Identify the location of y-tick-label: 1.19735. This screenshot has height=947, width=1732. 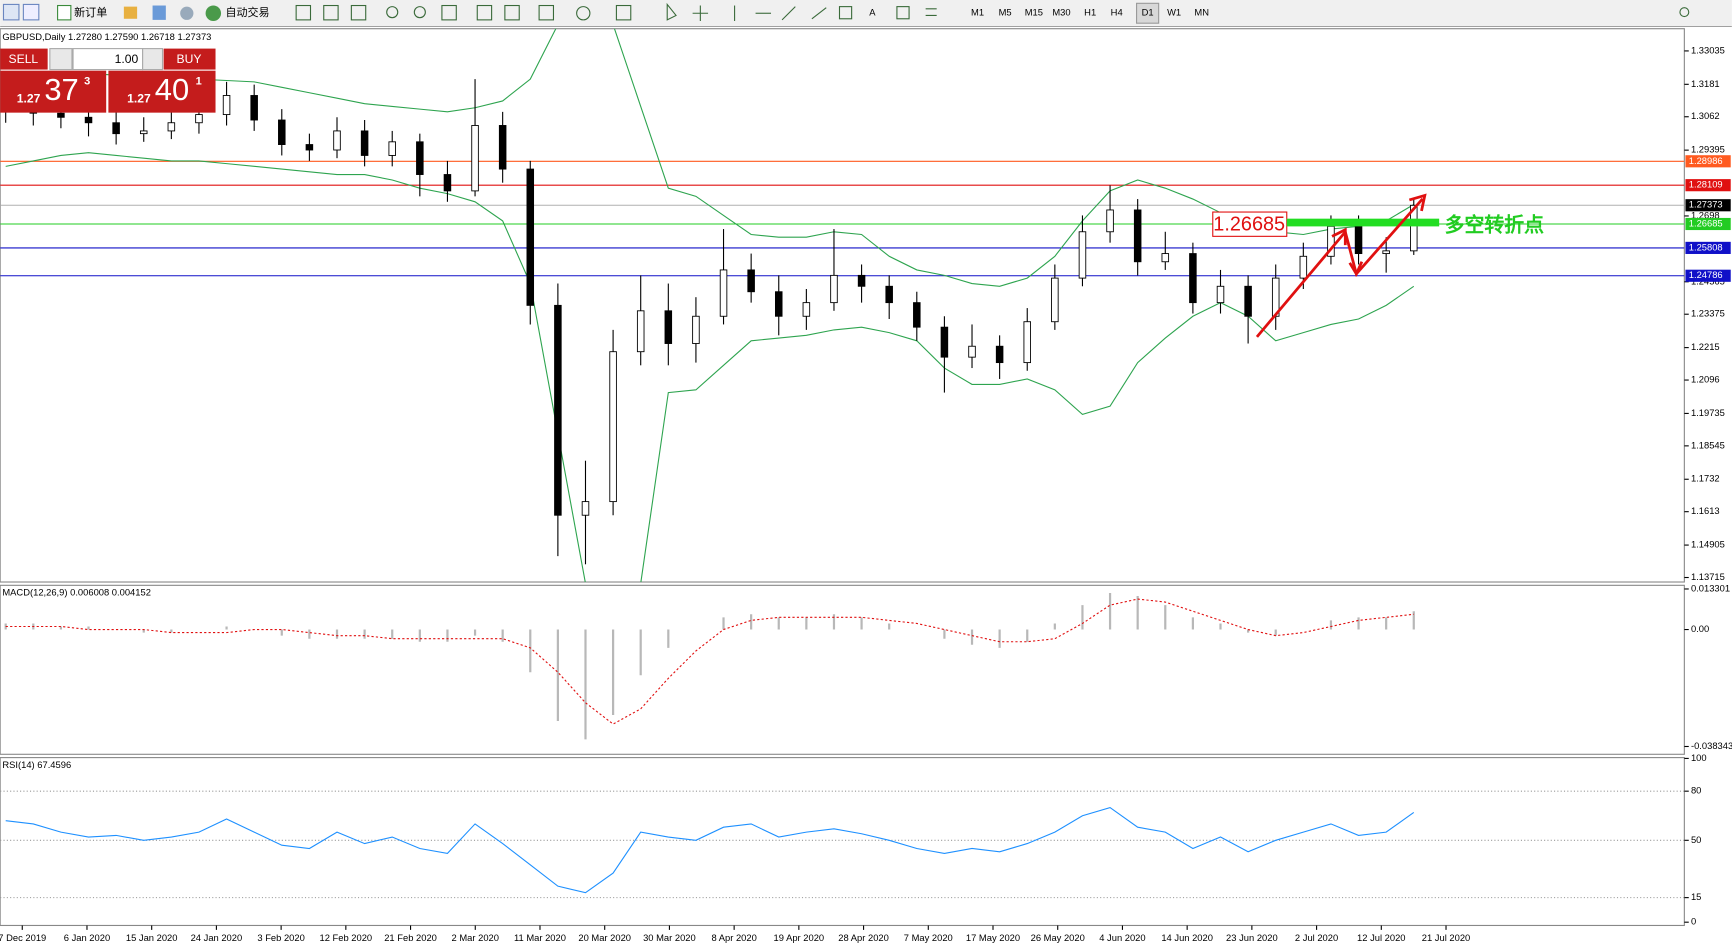
(1708, 413).